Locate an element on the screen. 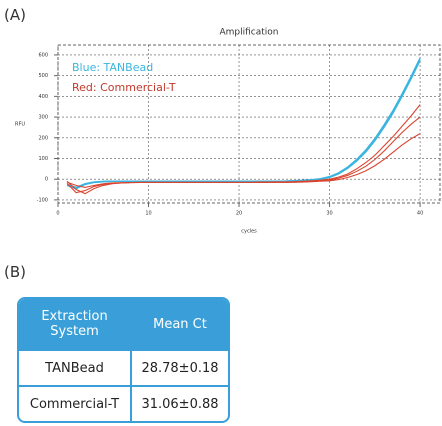  chart-title: Amplification is located at coordinates (248, 33).